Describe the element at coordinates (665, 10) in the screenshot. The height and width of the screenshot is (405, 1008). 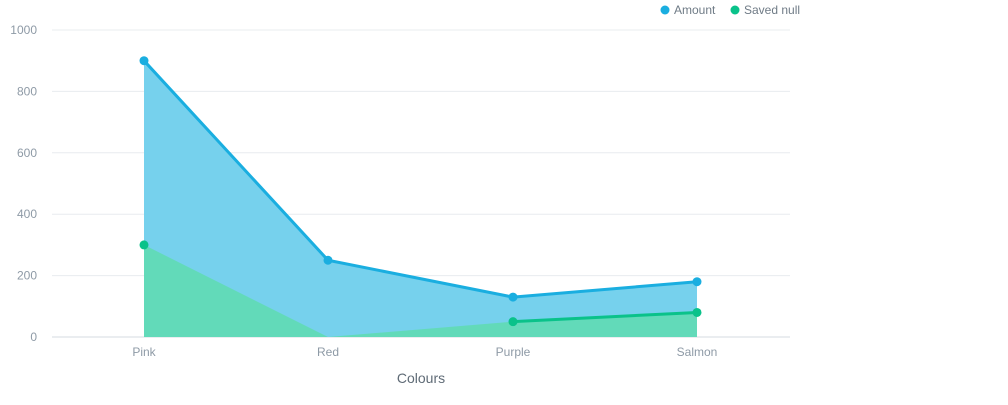
I see `legend-marker-amount` at that location.